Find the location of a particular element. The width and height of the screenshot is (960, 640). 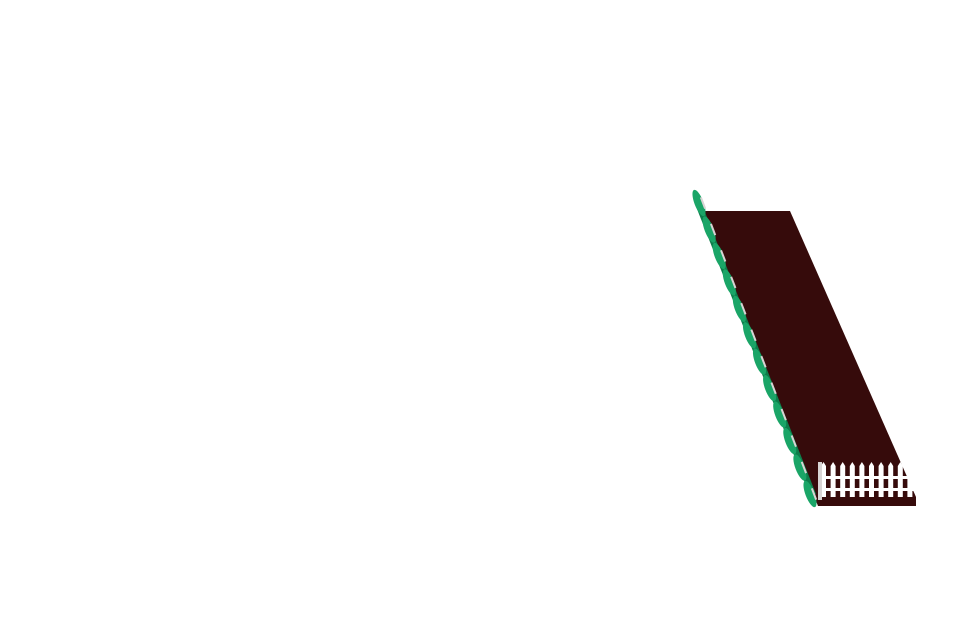

fence-post is located at coordinates (820, 481).